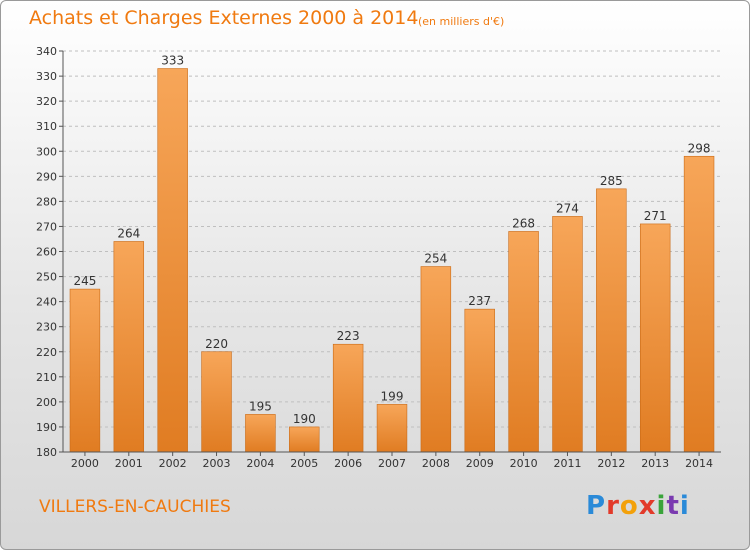  What do you see at coordinates (260, 463) in the screenshot?
I see `x-tick-label-2004: 2004` at bounding box center [260, 463].